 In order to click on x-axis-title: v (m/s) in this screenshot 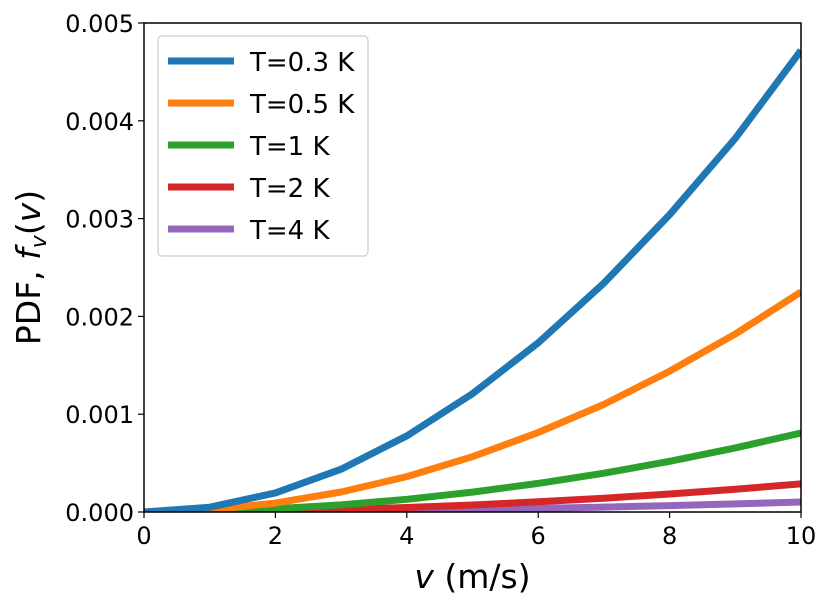, I will do `click(472, 576)`.